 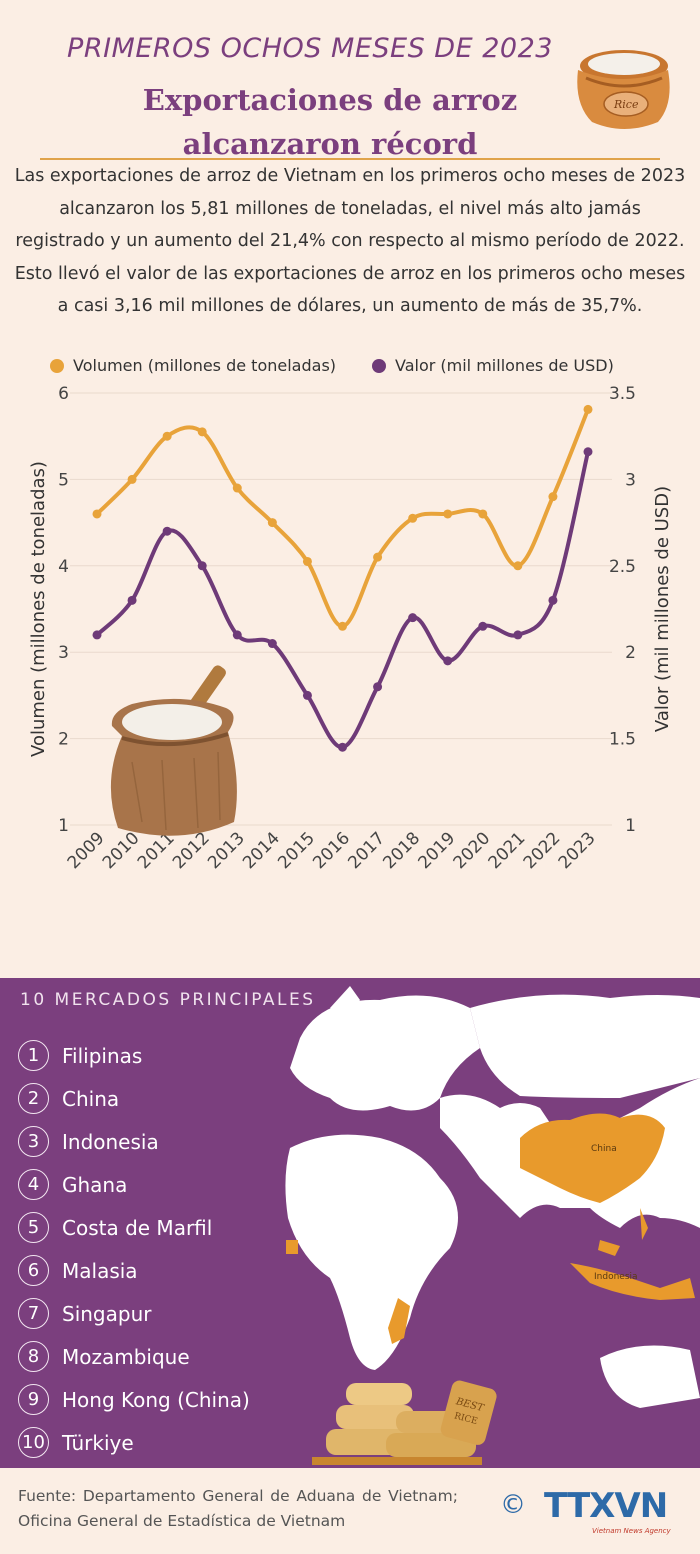 What do you see at coordinates (631, 1531) in the screenshot?
I see `logo-subtitle: Vietnam News Agency` at bounding box center [631, 1531].